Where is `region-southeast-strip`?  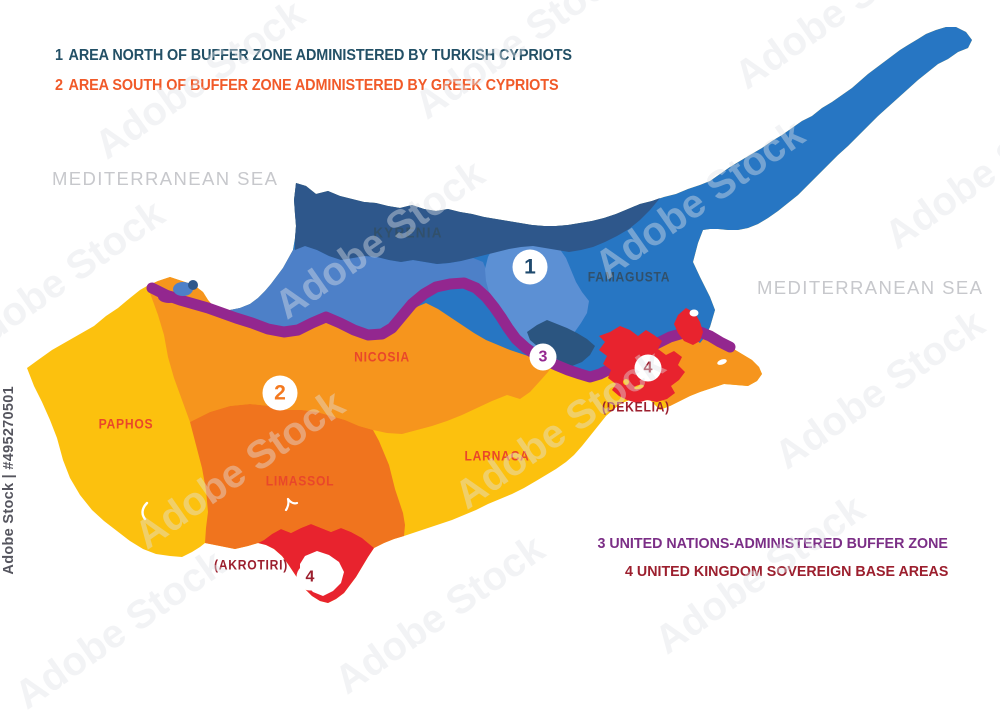 region-southeast-strip is located at coordinates (706, 369).